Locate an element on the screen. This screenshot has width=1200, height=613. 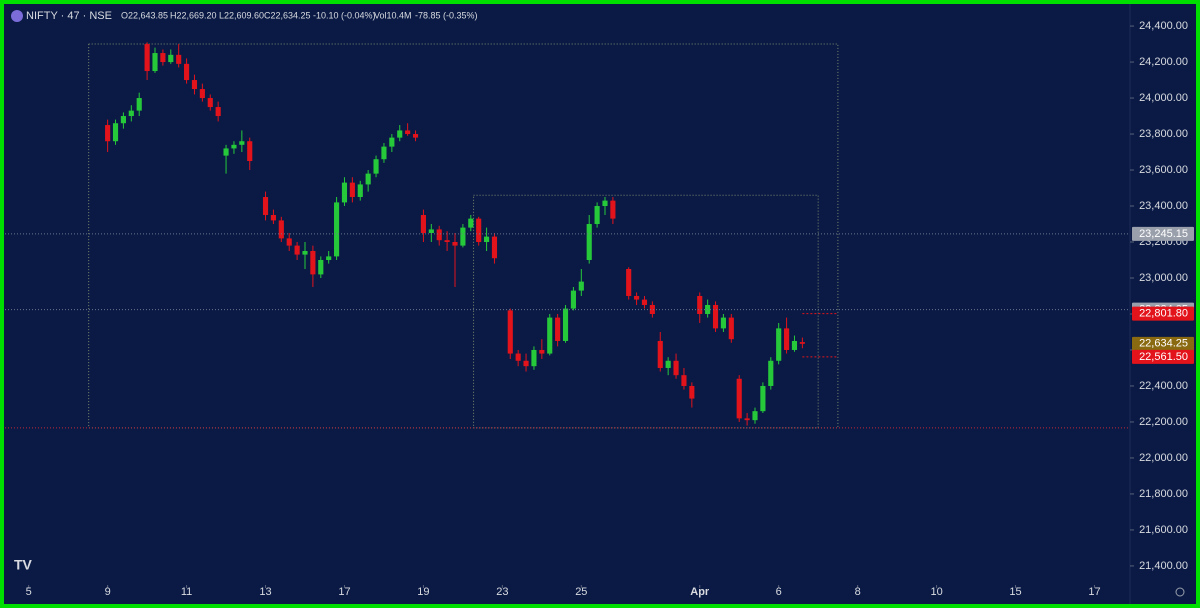
x-tick-label: 23 is located at coordinates (502, 592).